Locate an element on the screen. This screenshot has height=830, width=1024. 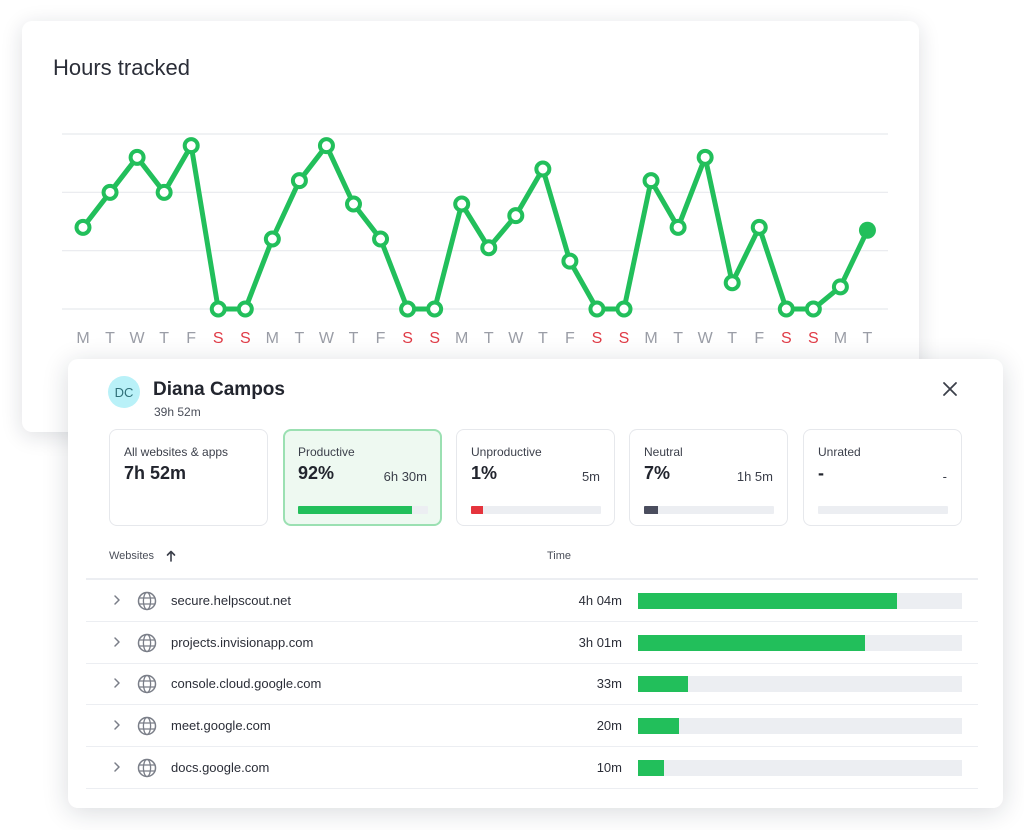
close-button is located at coordinates (950, 389).